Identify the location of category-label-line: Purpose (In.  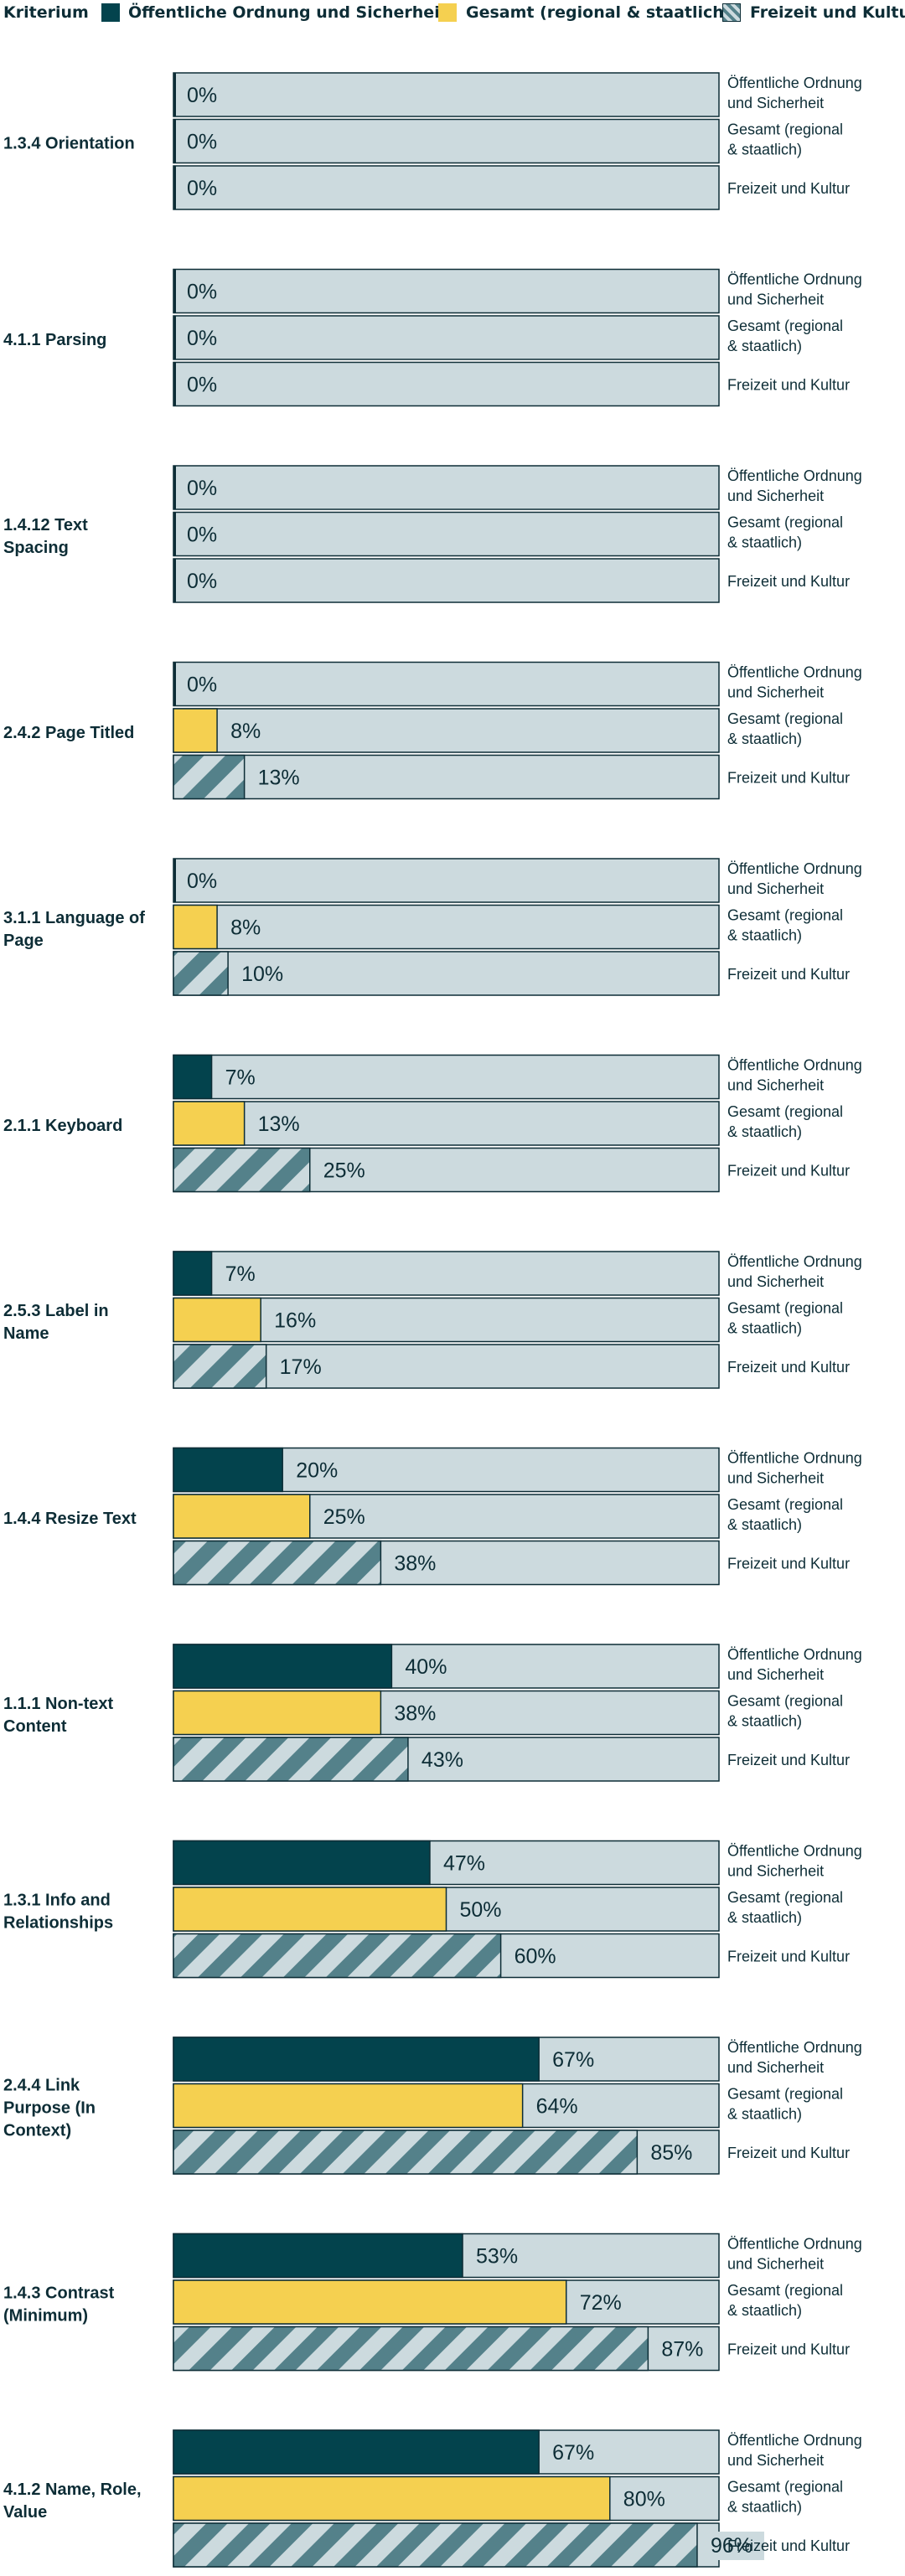
(49, 2107).